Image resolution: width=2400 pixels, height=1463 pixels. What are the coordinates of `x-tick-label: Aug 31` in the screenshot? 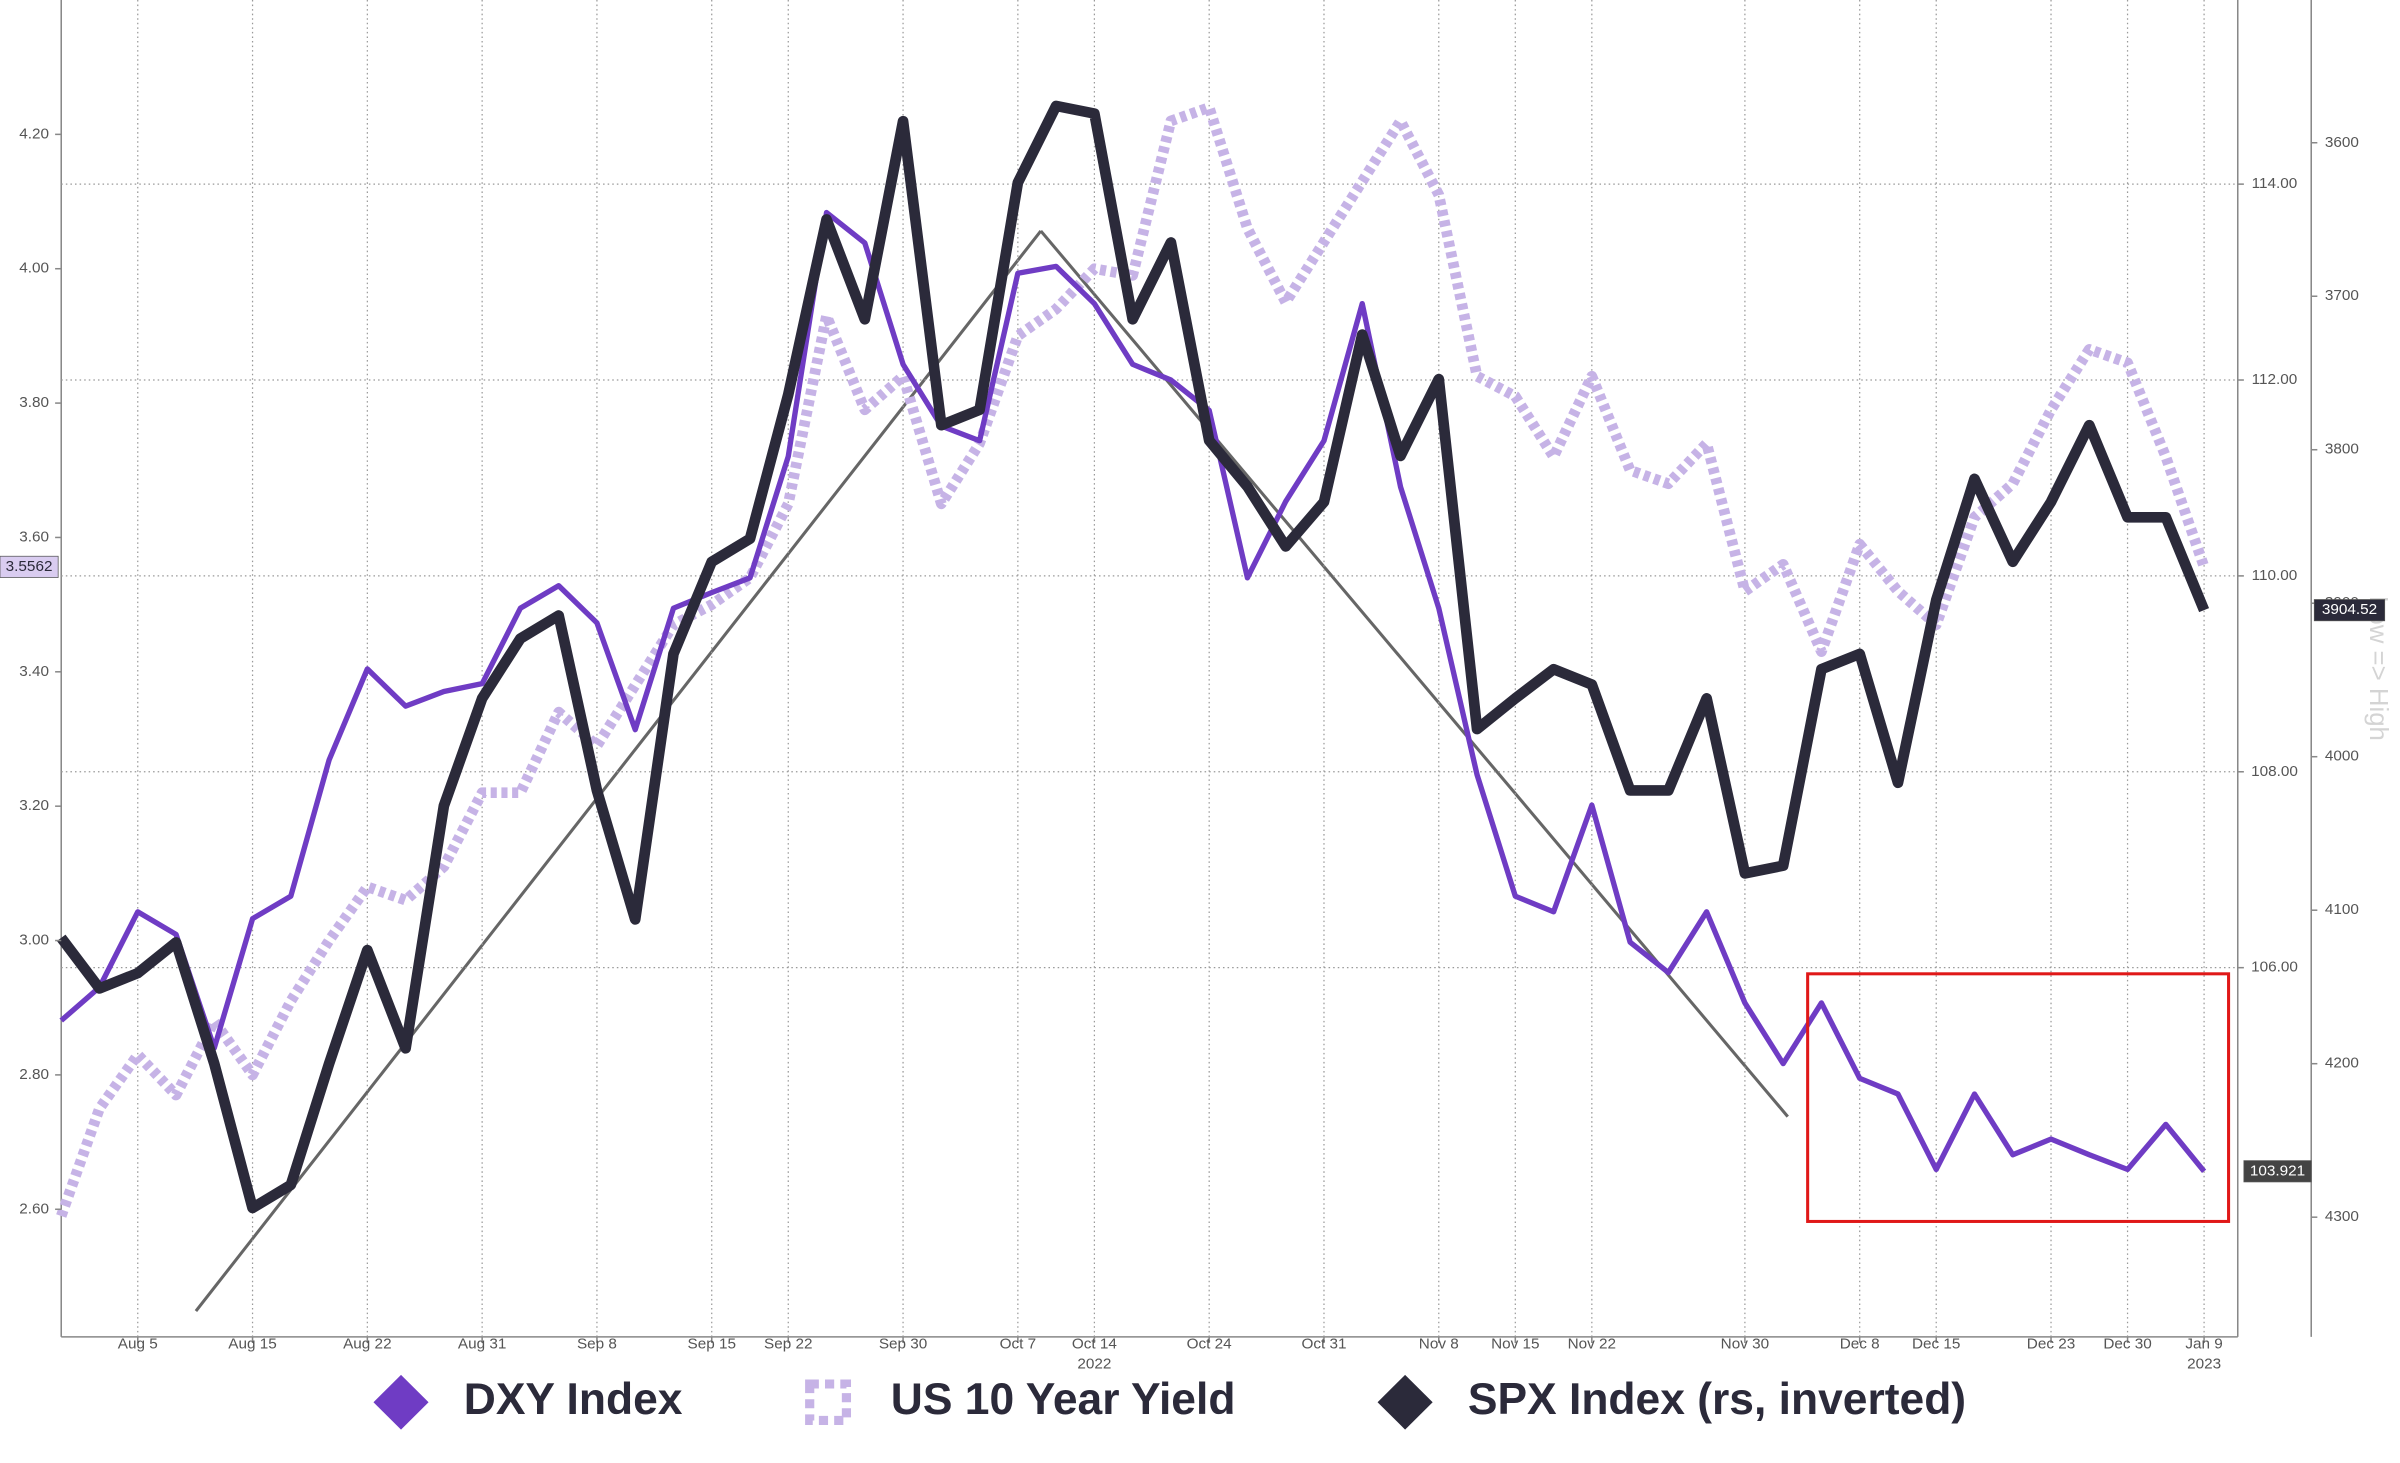 It's located at (482, 1344).